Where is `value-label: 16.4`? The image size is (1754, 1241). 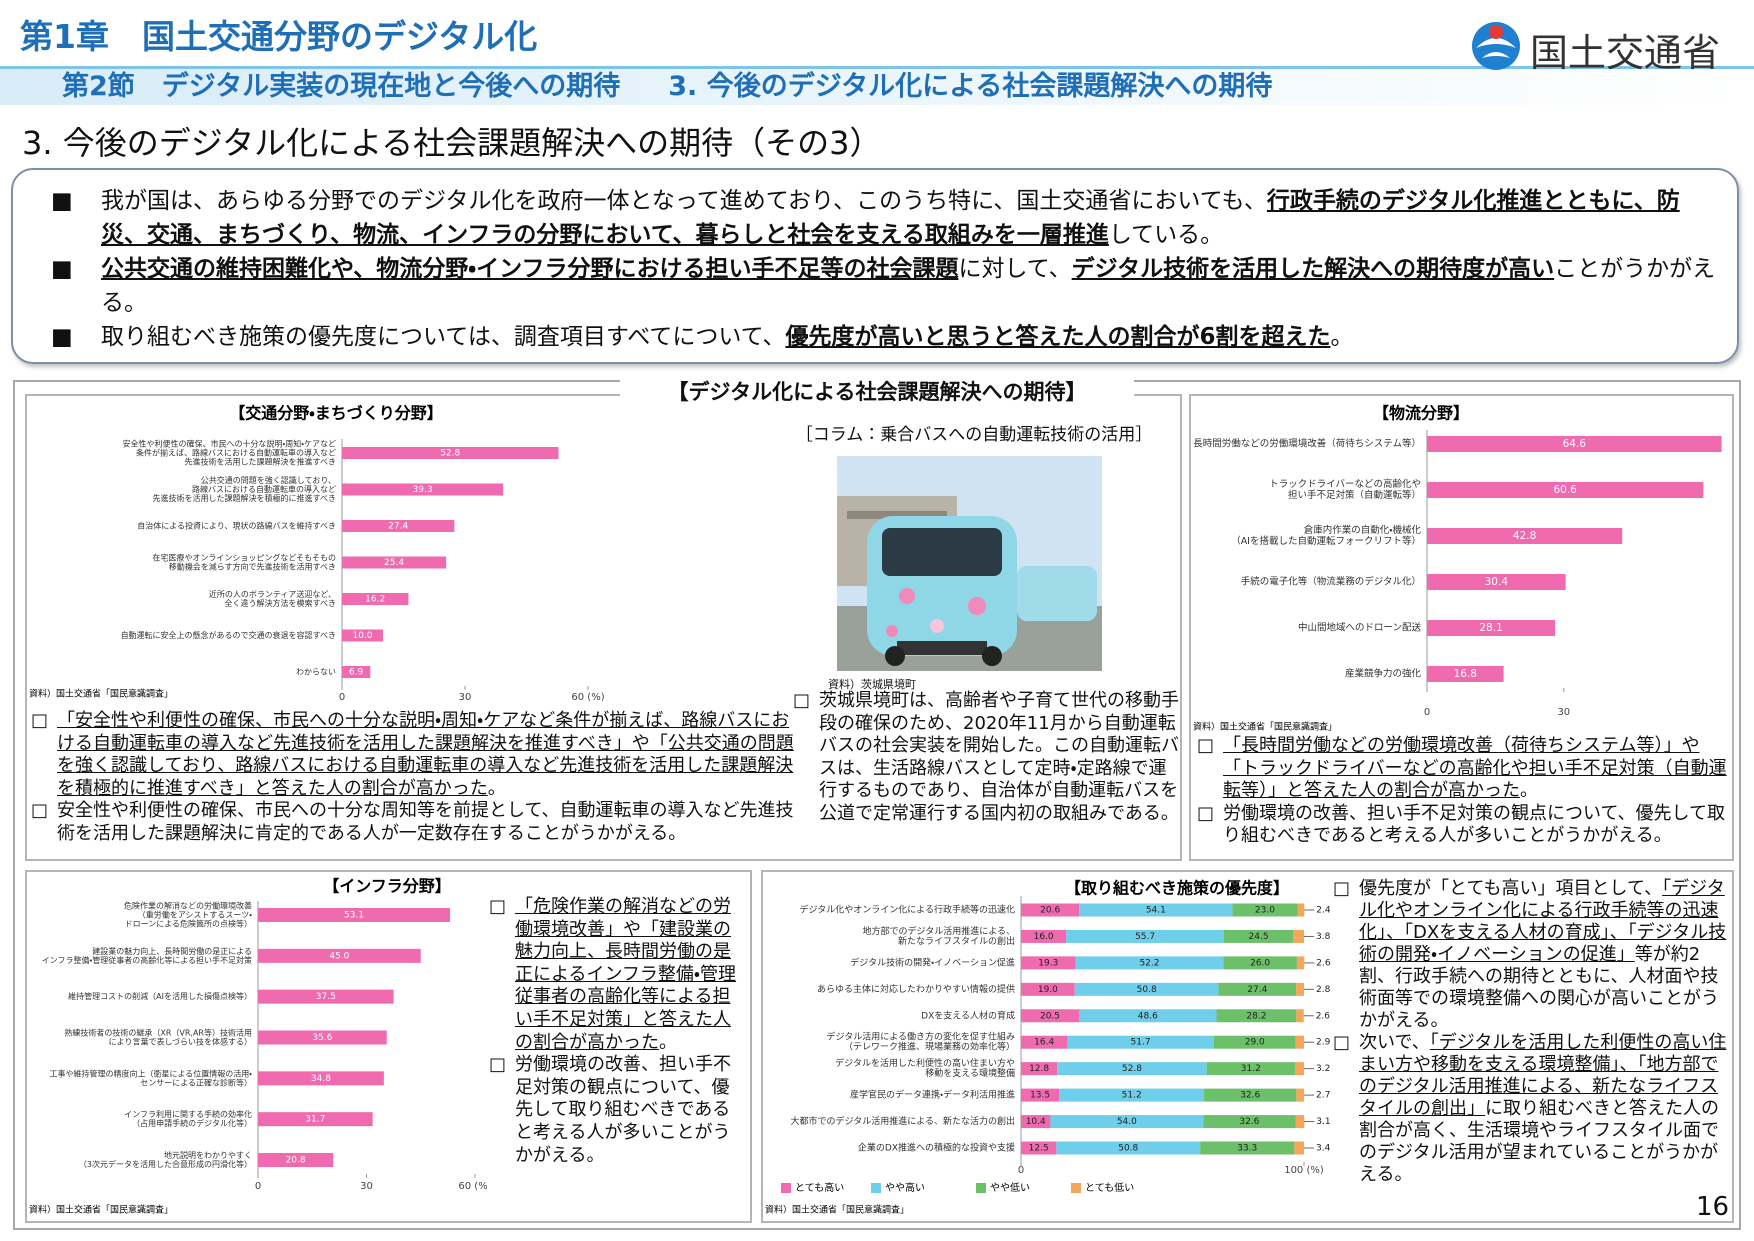
value-label: 16.4 is located at coordinates (1044, 1043).